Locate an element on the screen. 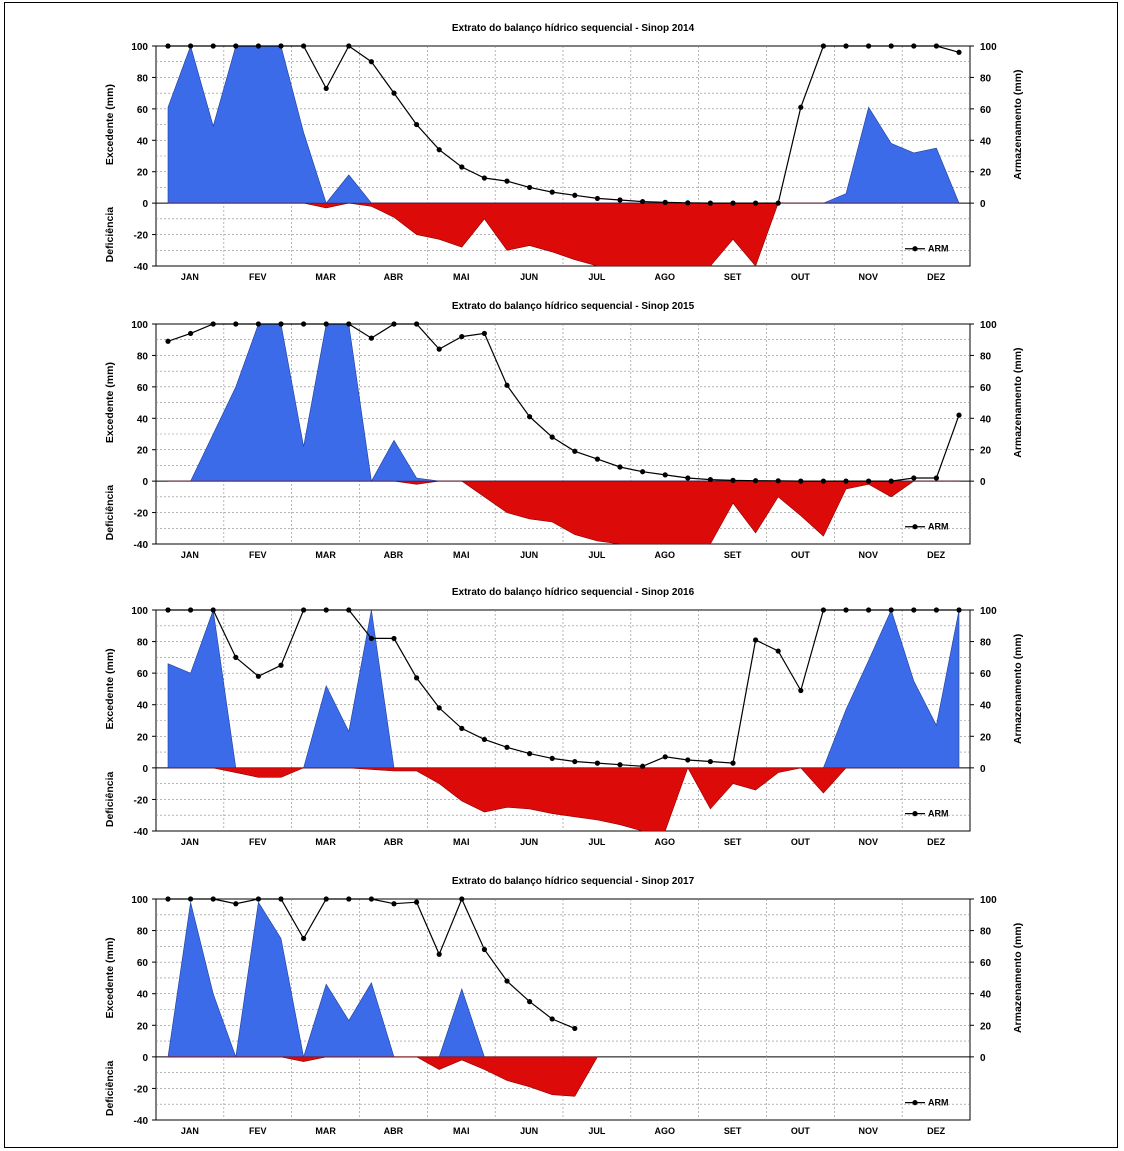  y-tick-left: 0 is located at coordinates (145, 482).